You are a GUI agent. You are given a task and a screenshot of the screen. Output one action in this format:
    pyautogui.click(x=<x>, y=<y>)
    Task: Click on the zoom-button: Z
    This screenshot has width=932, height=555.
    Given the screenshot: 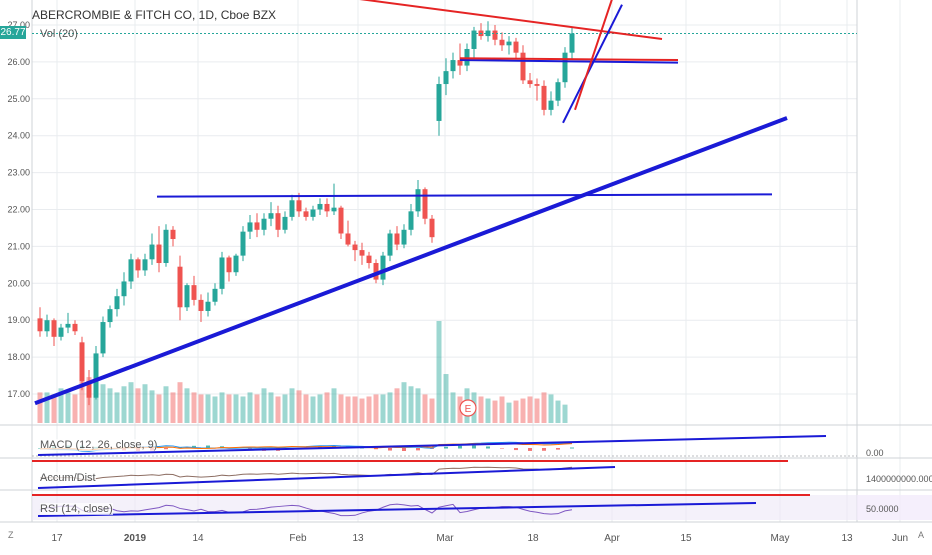 What is the action you would take?
    pyautogui.click(x=11, y=535)
    